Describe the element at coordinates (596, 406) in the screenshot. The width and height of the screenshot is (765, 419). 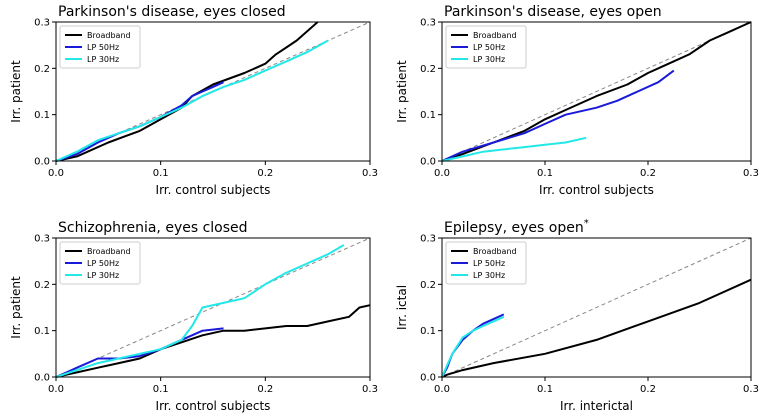
I see `x-axis-label: Irr. interictal` at that location.